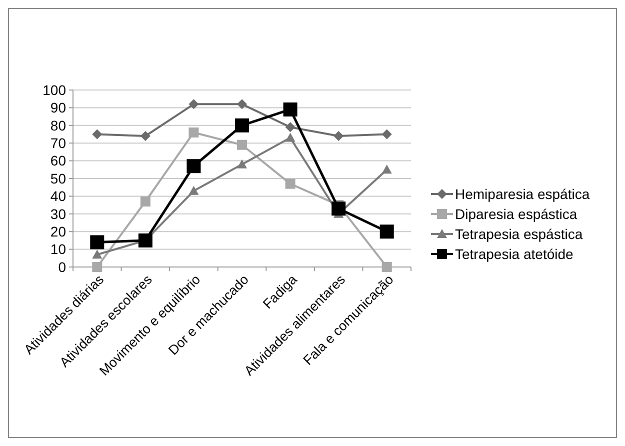 Image resolution: width=625 pixels, height=446 pixels. What do you see at coordinates (516, 214) in the screenshot?
I see `legend-label: Diparesia espástica` at bounding box center [516, 214].